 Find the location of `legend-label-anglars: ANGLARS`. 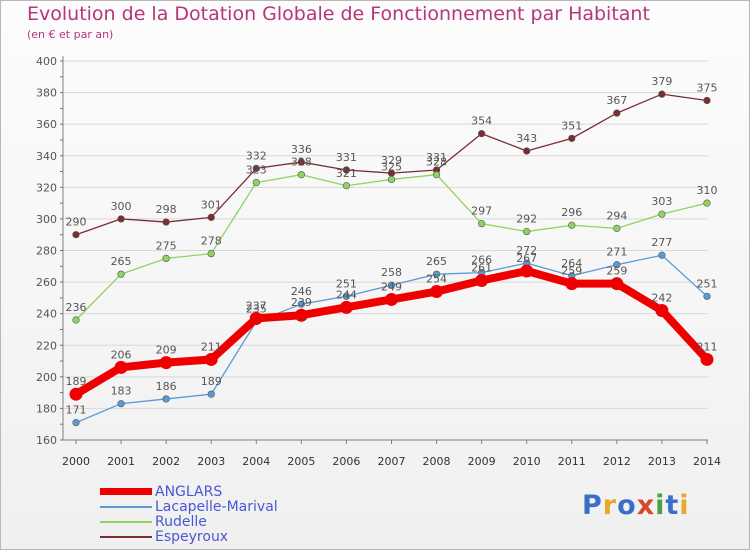

legend-label-anglars: ANGLARS is located at coordinates (189, 492).